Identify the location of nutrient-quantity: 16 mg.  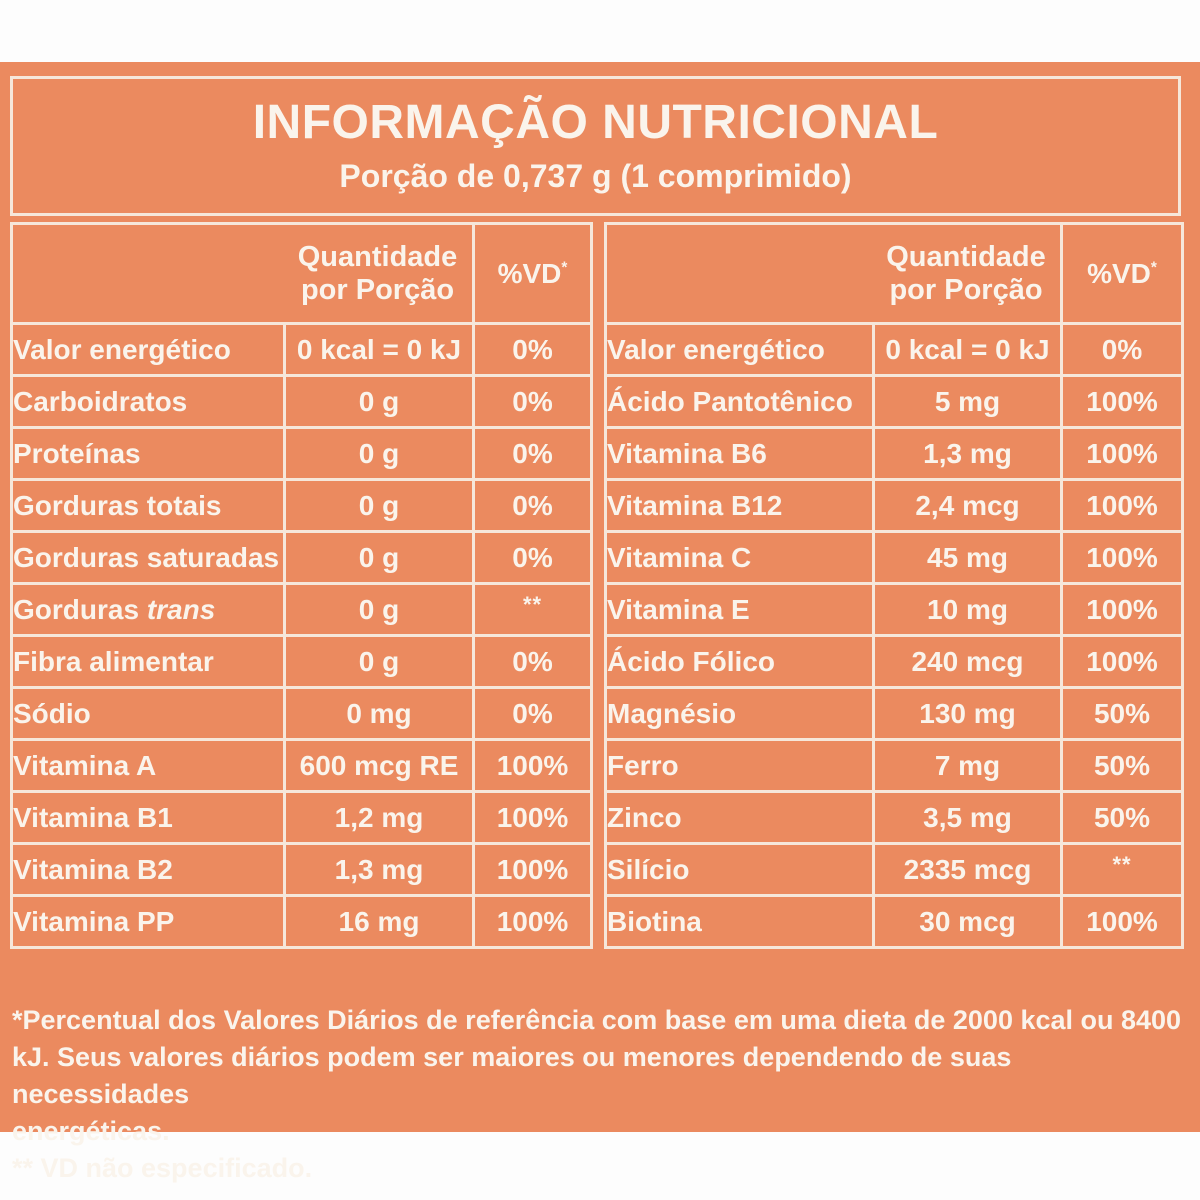
(379, 921).